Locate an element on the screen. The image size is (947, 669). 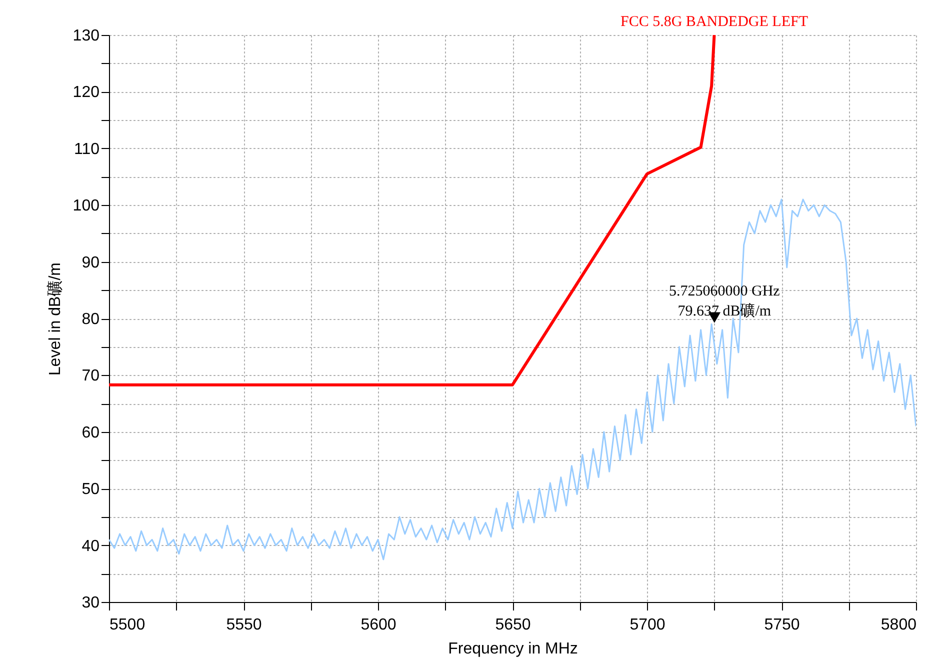
y-tick-label: 90 is located at coordinates (91, 263).